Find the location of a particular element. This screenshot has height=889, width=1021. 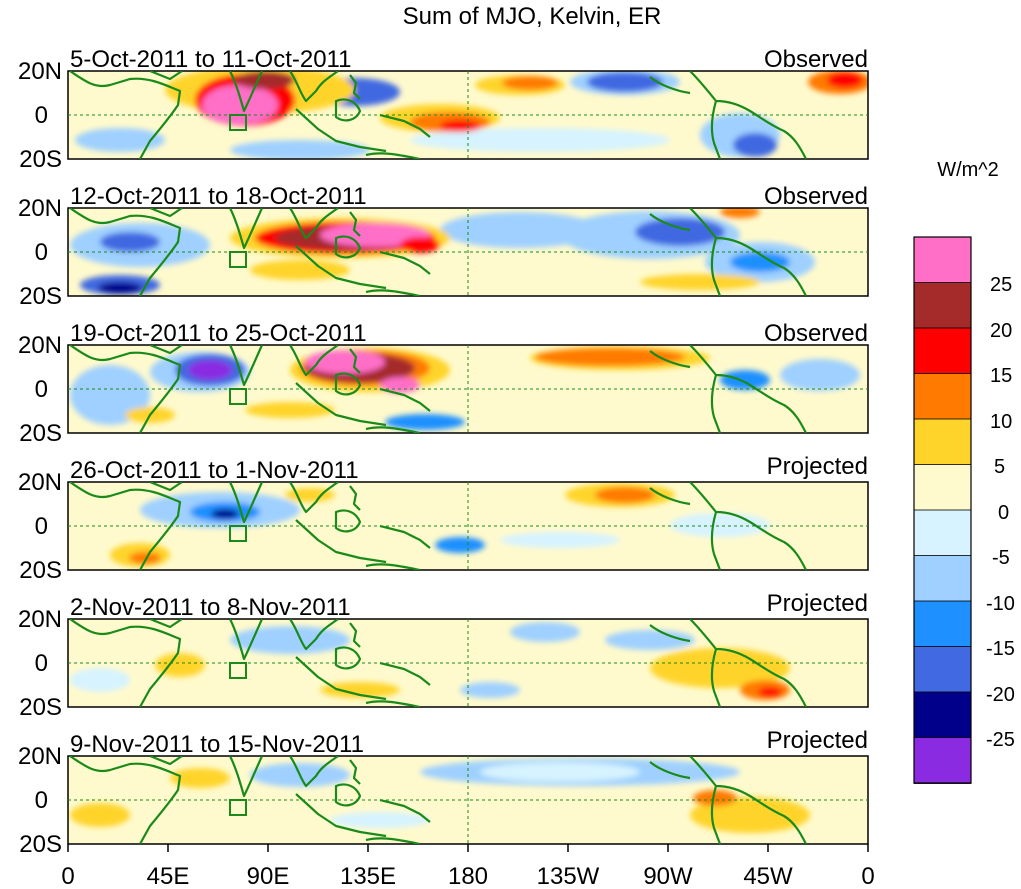

panel-date-label: 26-Oct-2011 to 1-Nov-2011 is located at coordinates (214, 470).